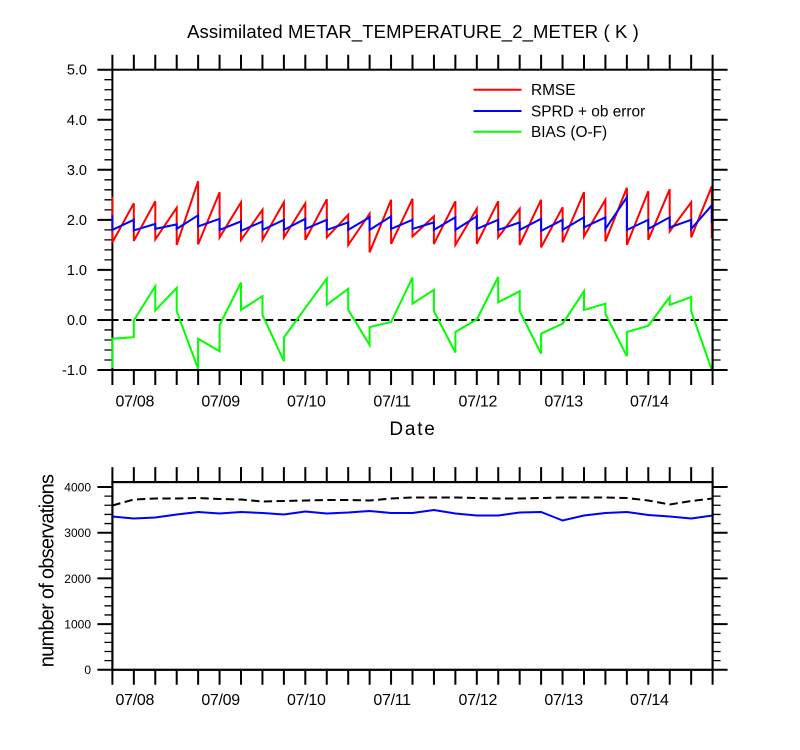 Image resolution: width=800 pixels, height=750 pixels. Describe the element at coordinates (77, 171) in the screenshot. I see `svg-text: 3.0` at that location.